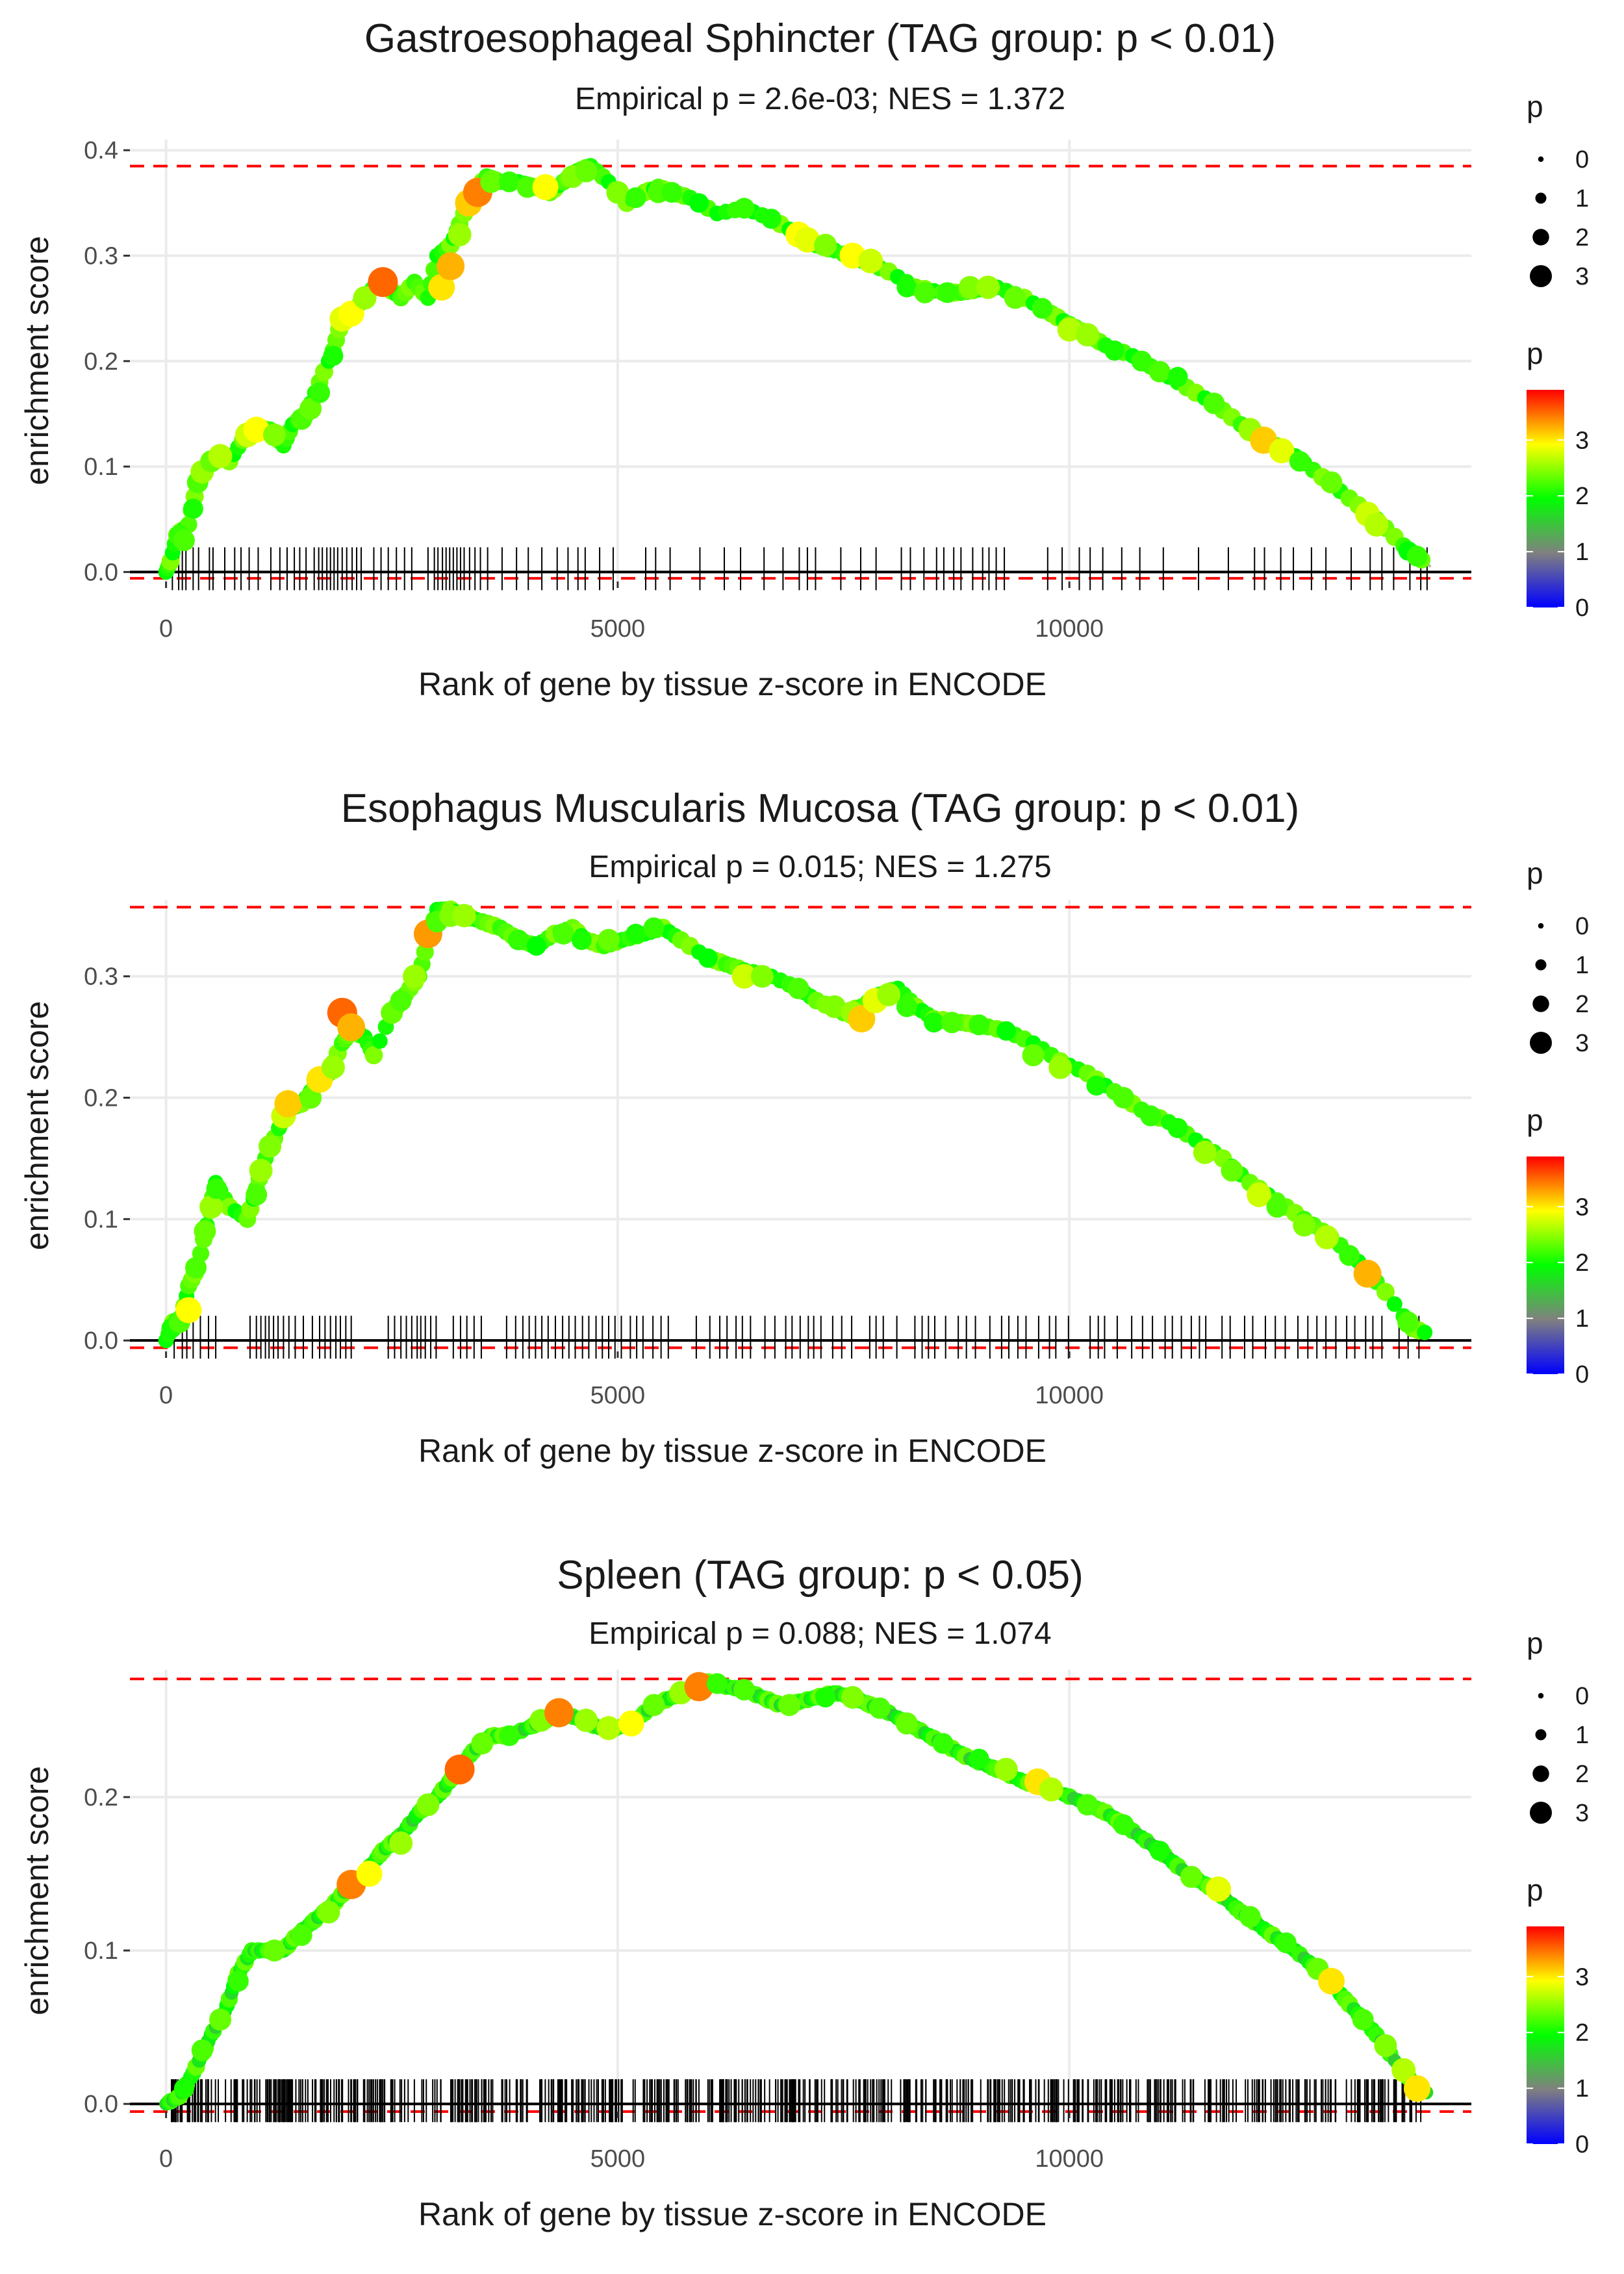 This screenshot has height=2274, width=1624. What do you see at coordinates (1558, 356) in the screenshot?
I see `legend: p 0 1 2 3 p 3 2 1 0` at bounding box center [1558, 356].